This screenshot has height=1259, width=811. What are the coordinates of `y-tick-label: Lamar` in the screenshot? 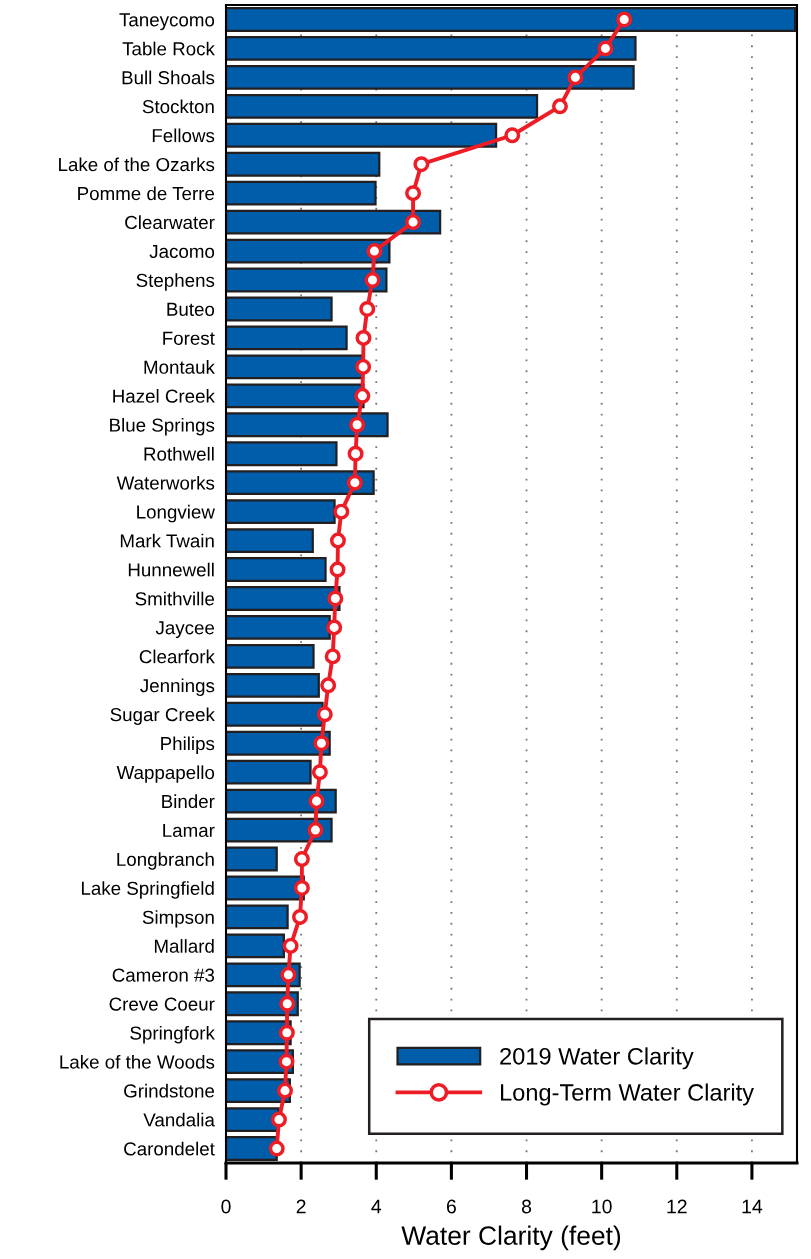 It's located at (189, 830).